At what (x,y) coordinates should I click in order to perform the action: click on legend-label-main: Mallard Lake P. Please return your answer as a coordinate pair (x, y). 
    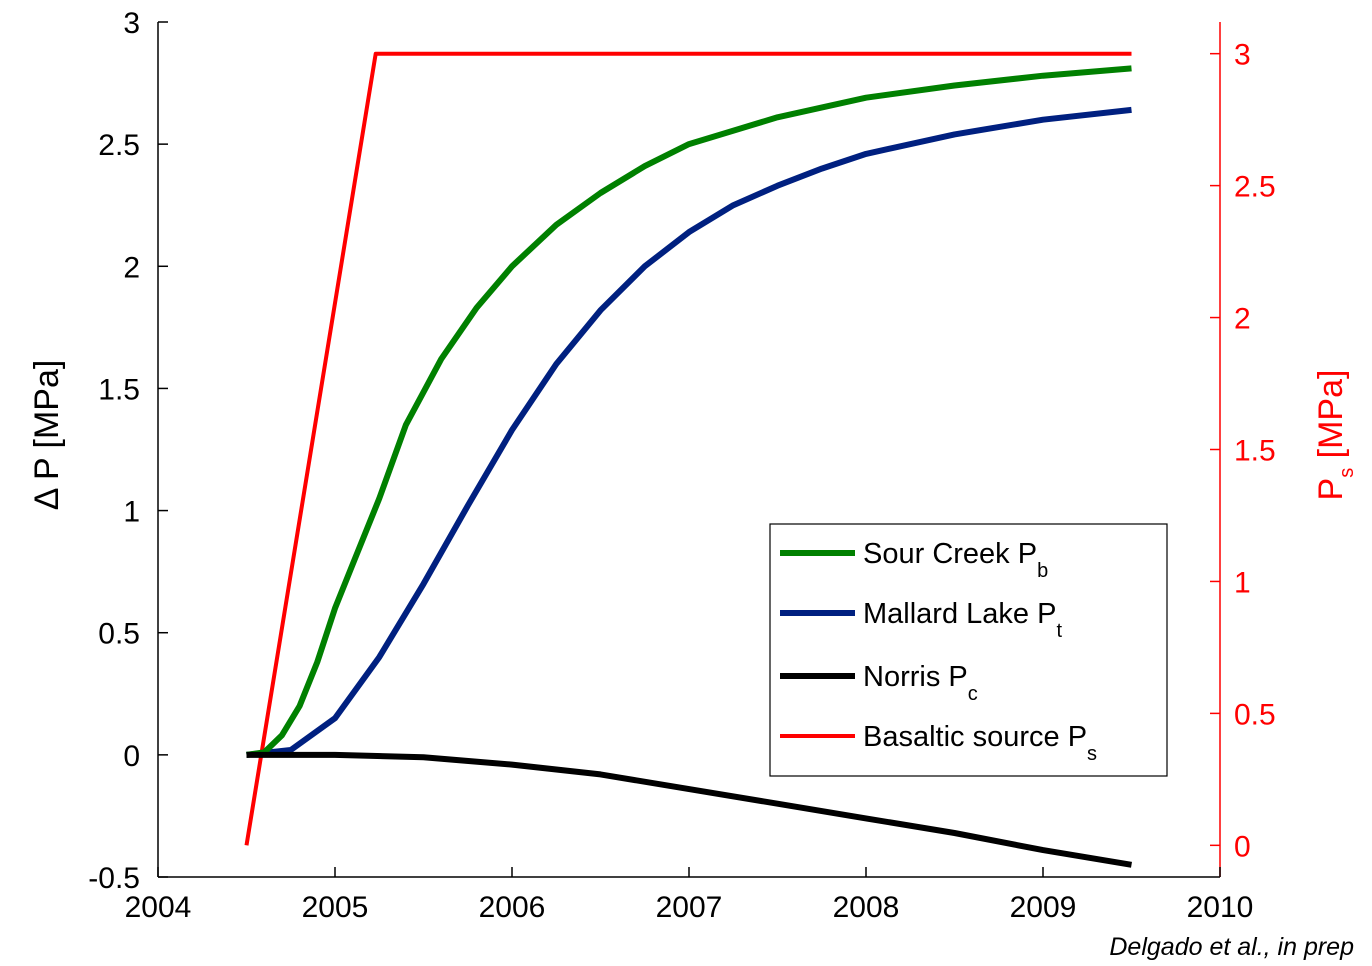
    Looking at the image, I should click on (959, 614).